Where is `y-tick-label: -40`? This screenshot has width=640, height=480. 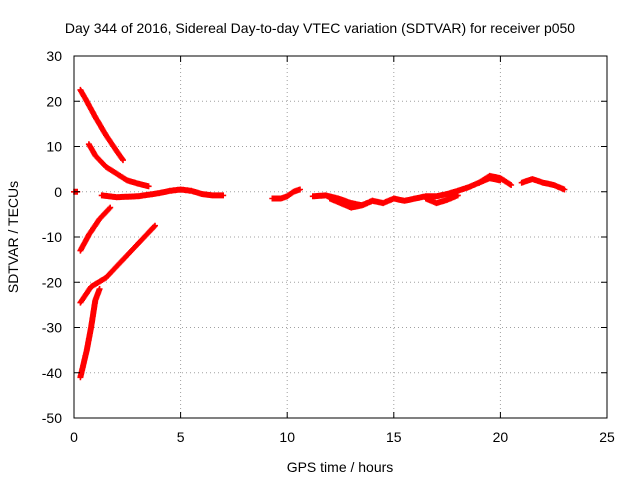 y-tick-label: -40 is located at coordinates (52, 373).